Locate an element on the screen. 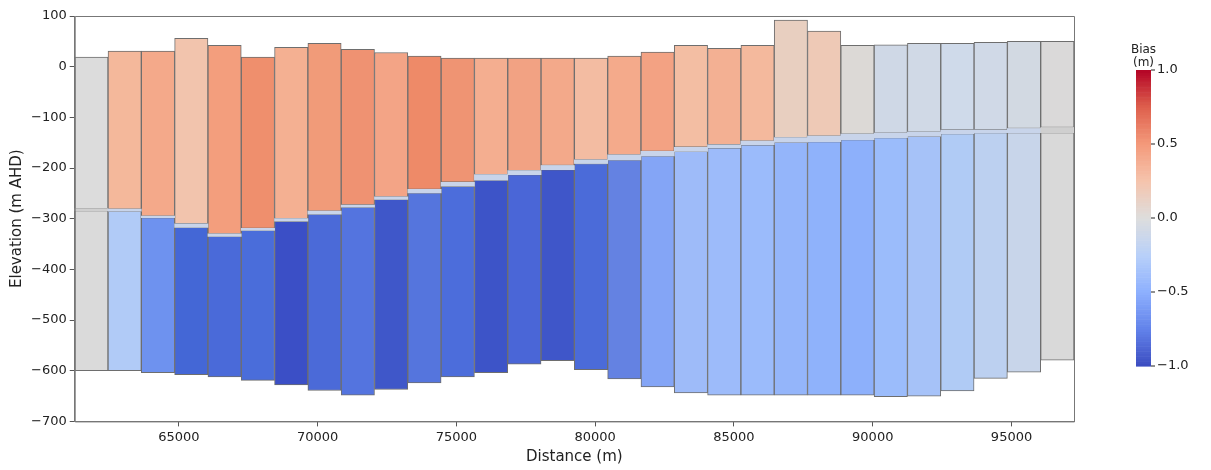  y-tick-label: −200 is located at coordinates (48, 167).